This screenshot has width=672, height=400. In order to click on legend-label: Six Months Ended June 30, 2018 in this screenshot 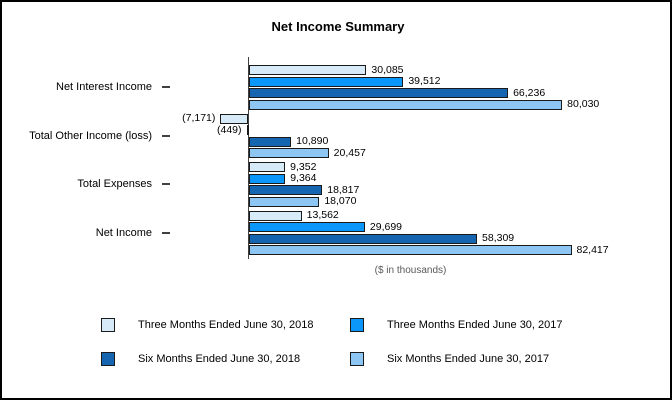, I will do `click(219, 358)`.